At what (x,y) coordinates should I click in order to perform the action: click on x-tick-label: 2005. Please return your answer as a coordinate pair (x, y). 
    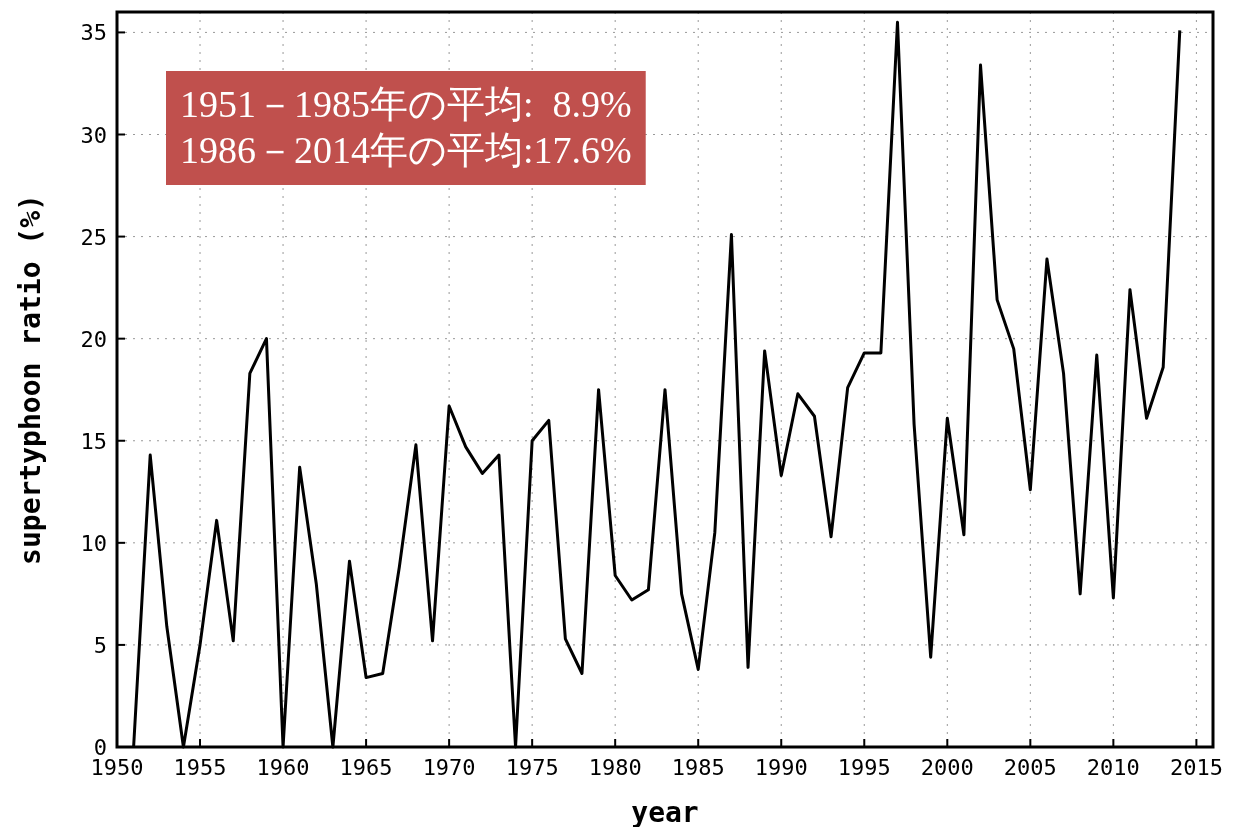
    Looking at the image, I should click on (1030, 767).